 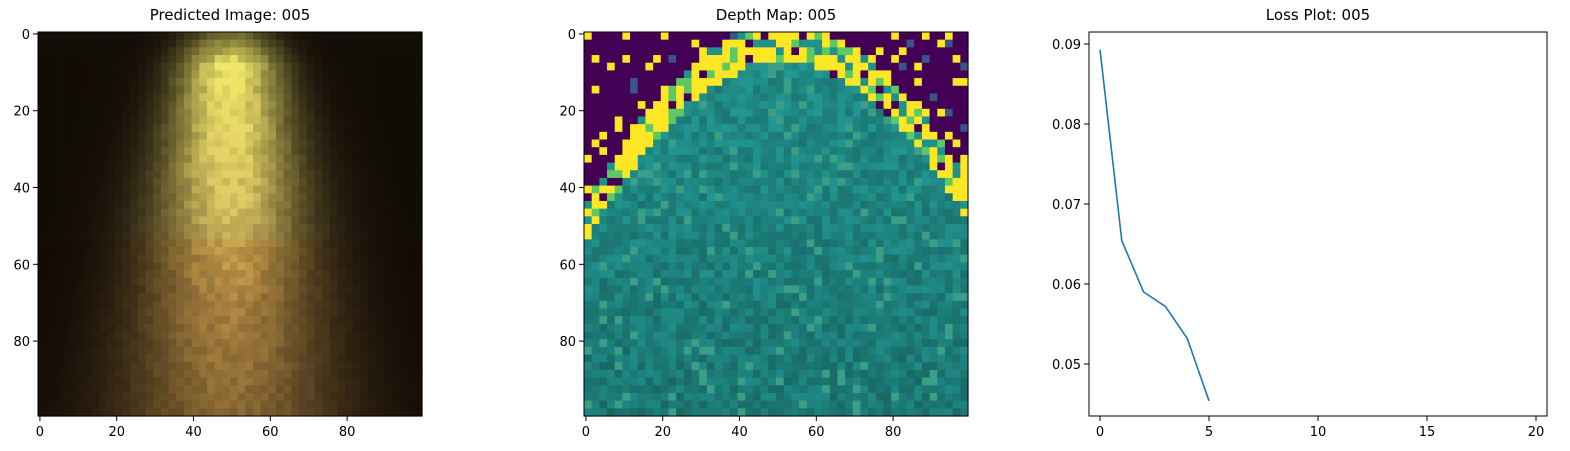 I want to click on predicted-image-ytick-label: 20, so click(x=21, y=112).